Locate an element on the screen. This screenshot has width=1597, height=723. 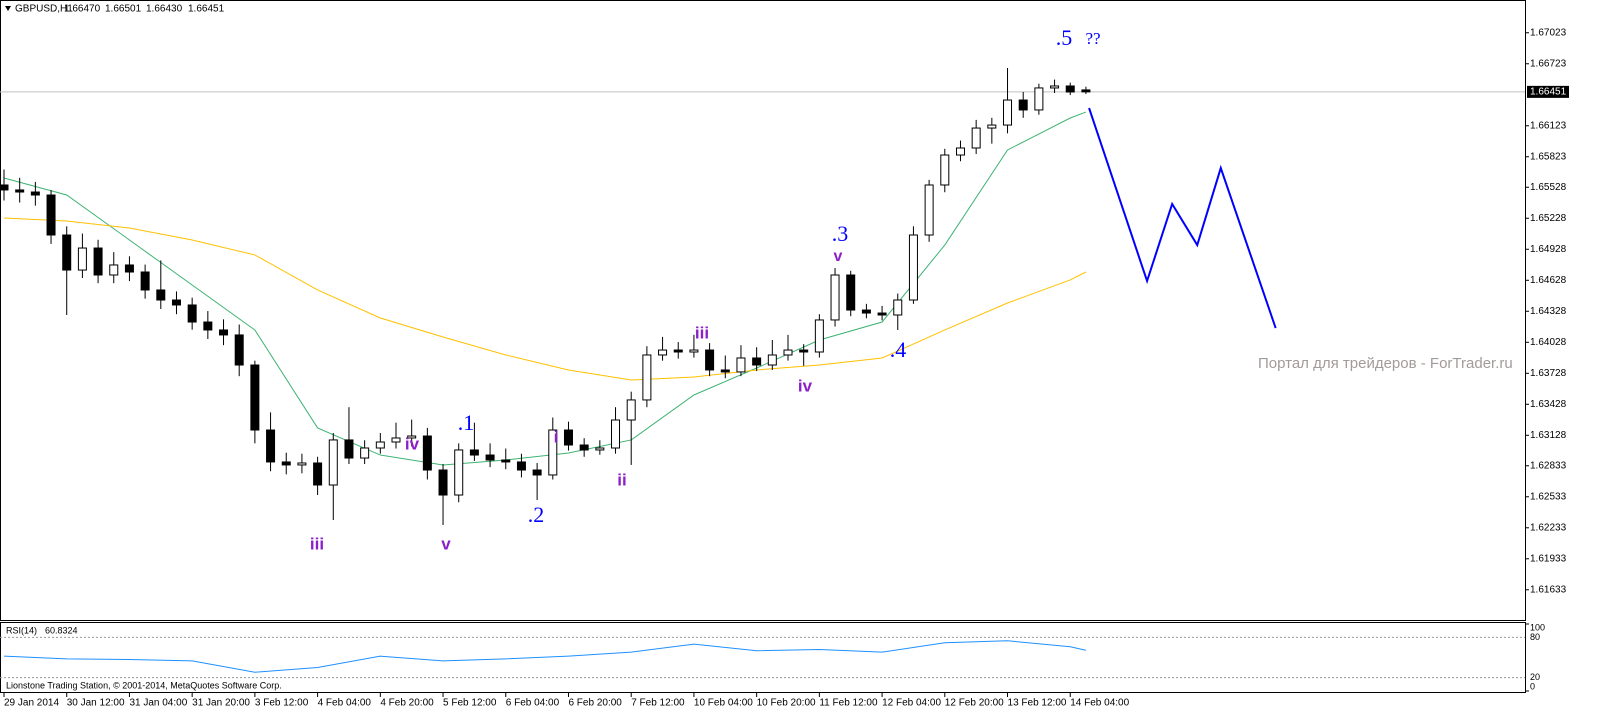
wave-label: ?? is located at coordinates (1092, 38).